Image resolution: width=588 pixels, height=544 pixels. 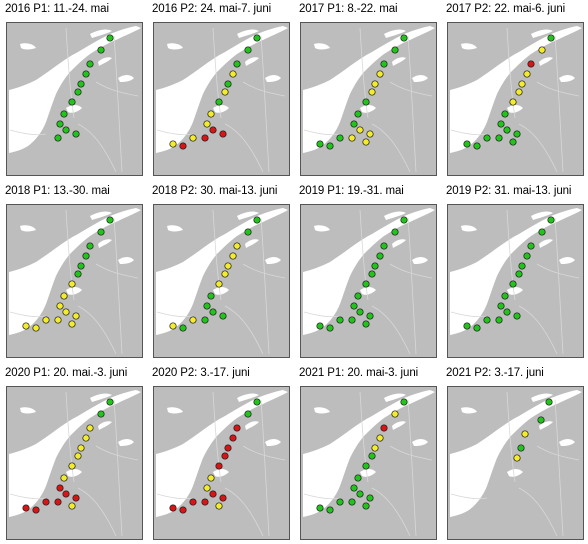 I want to click on map-panel: 2016 P1: 11.-24. mai, so click(x=72, y=90).